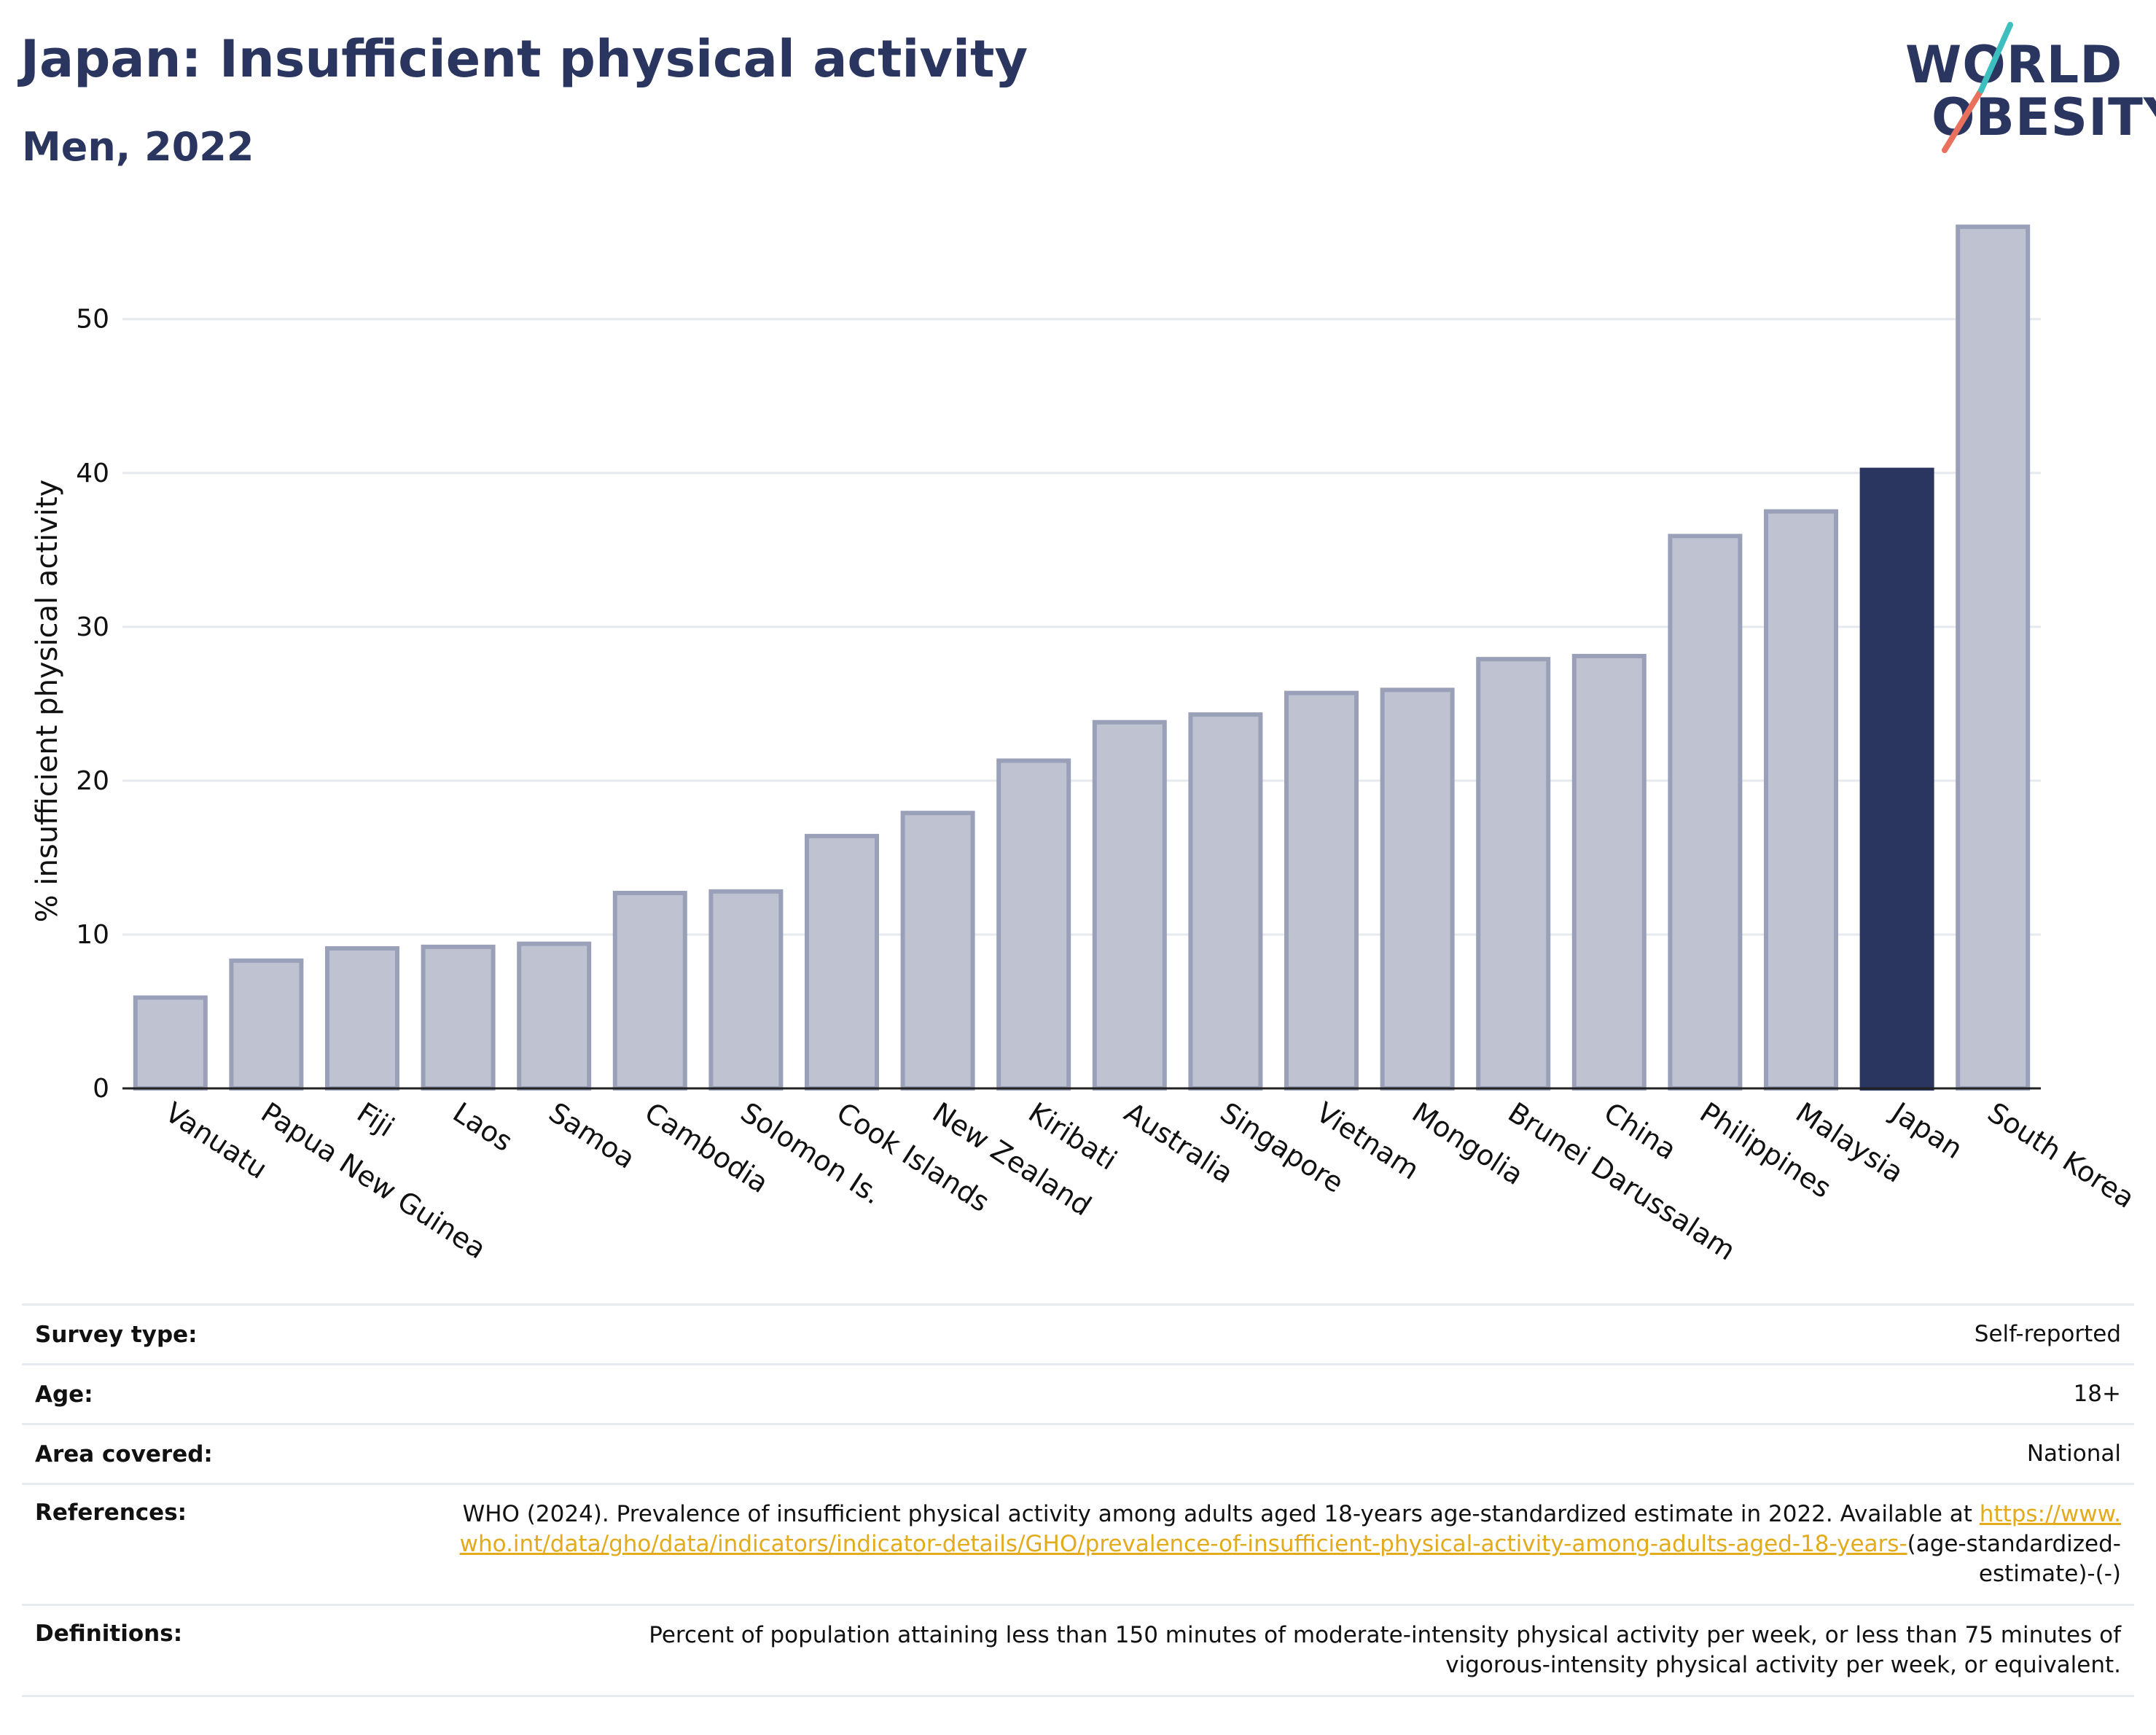  What do you see at coordinates (483, 1127) in the screenshot?
I see `x-tick-label: Laos` at bounding box center [483, 1127].